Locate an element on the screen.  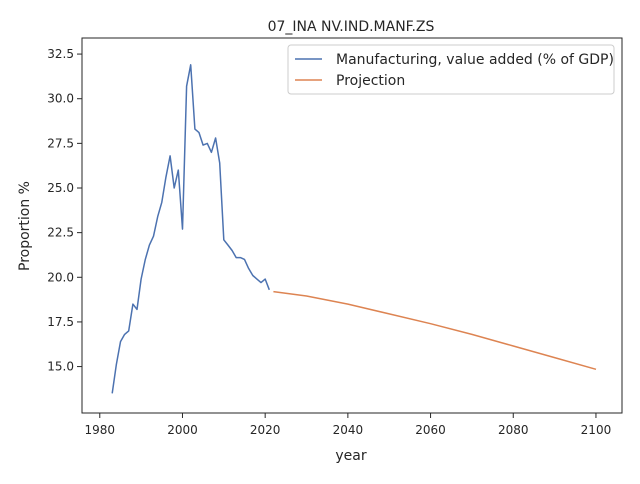
y-tick-label: 20.0 is located at coordinates (60, 277).